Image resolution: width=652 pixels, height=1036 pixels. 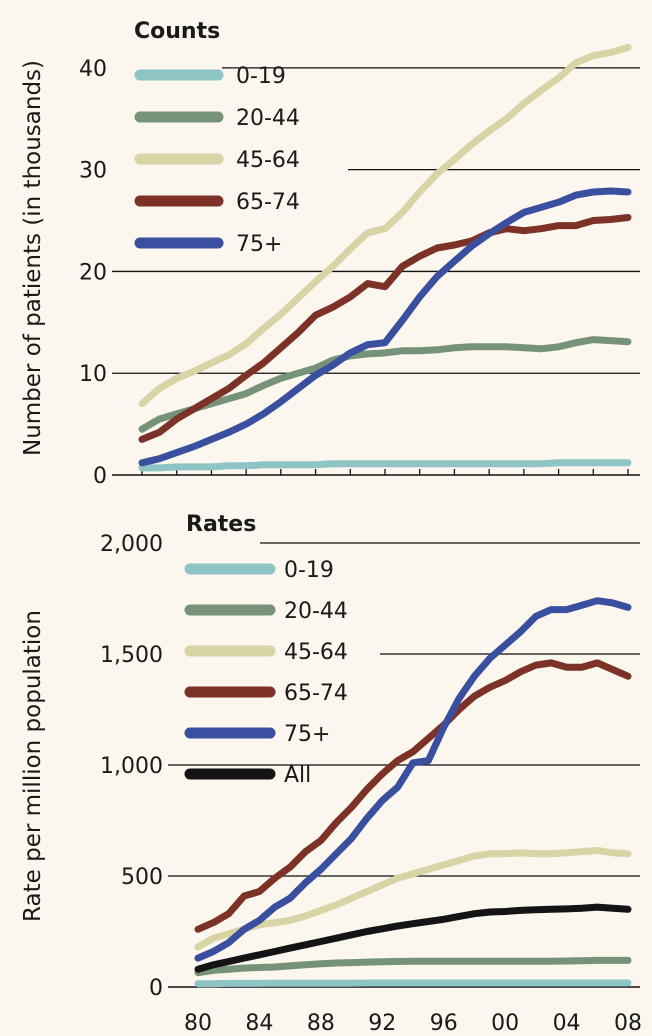 I want to click on rates-y-ticks: 0 500 1,000 1,500 2,000, so click(x=131, y=766).